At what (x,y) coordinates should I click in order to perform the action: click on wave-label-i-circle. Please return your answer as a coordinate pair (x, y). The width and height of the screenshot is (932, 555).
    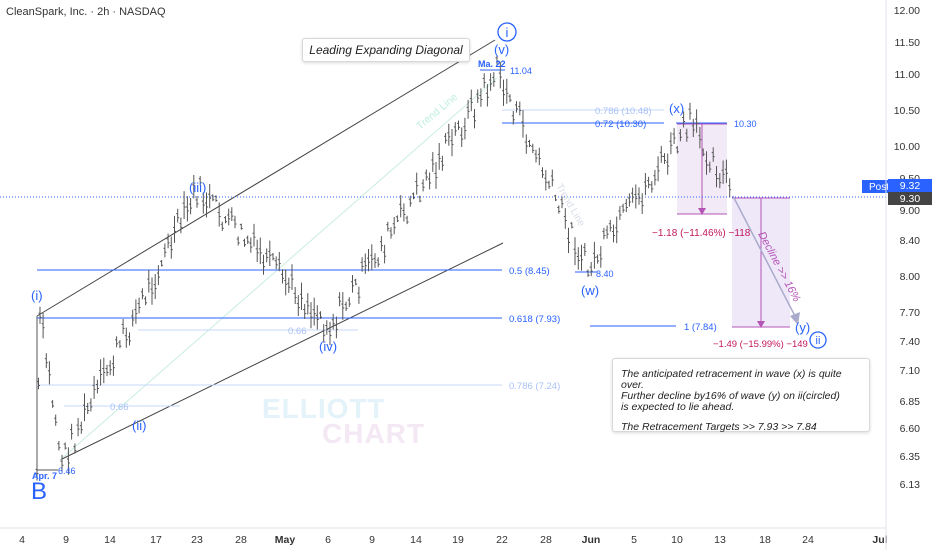
    Looking at the image, I should click on (507, 32).